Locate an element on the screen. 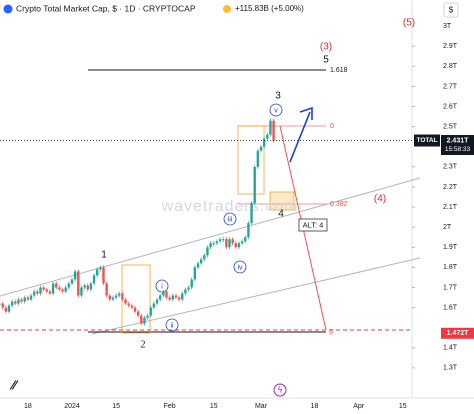 This screenshot has height=414, width=474. y-tick-label: 1.4T is located at coordinates (450, 348).